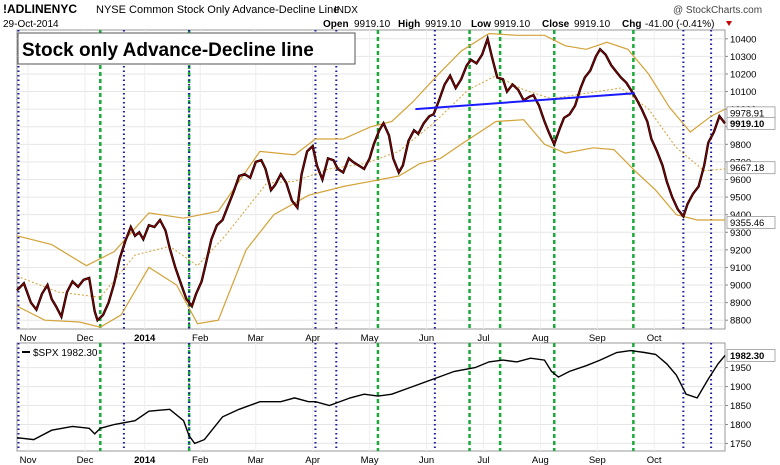  Describe the element at coordinates (740, 286) in the screenshot. I see `main-y-tick-label: 9000` at that location.